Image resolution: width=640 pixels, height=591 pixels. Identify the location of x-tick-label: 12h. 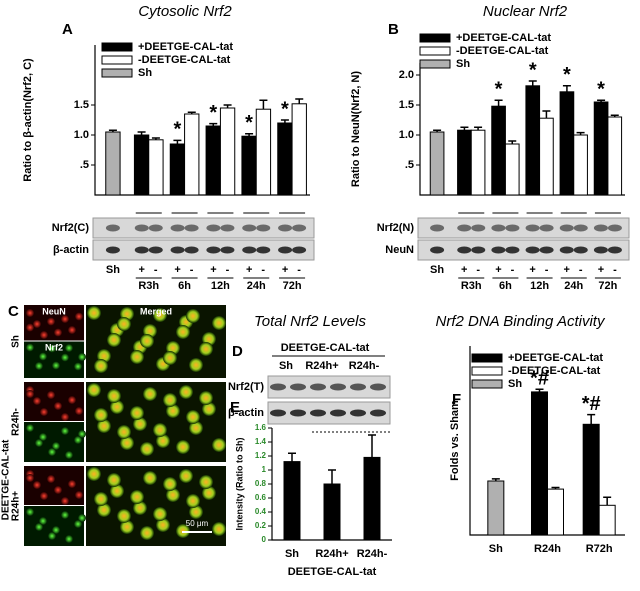
(220, 286).